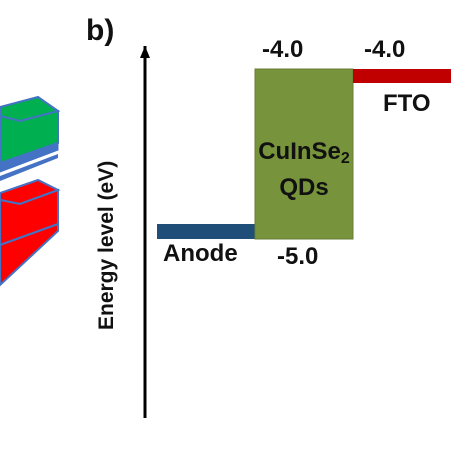  Describe the element at coordinates (200, 253) in the screenshot. I see `anode-label: Anode` at that location.